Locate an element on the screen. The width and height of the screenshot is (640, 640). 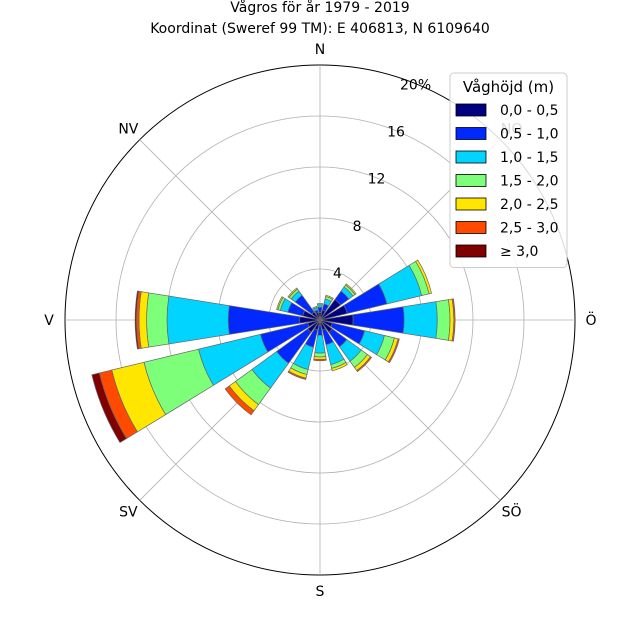
legend-box is located at coordinates (508, 170).